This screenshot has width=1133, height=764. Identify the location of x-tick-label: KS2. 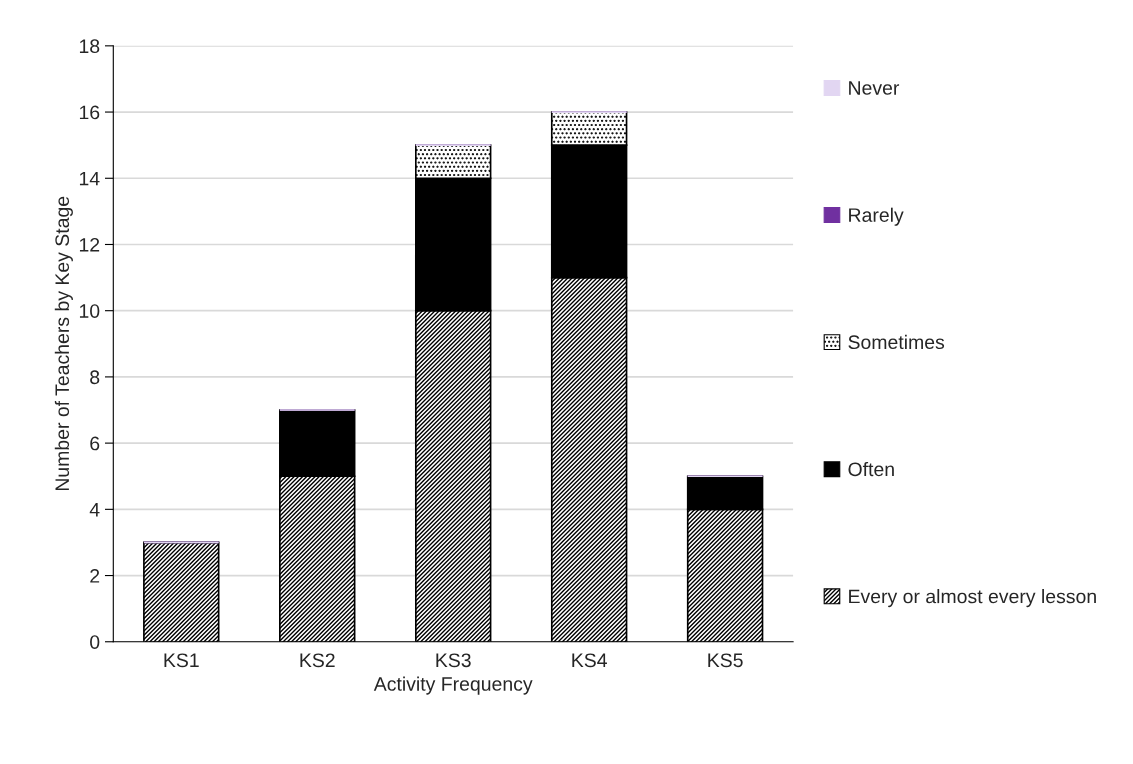
(317, 660).